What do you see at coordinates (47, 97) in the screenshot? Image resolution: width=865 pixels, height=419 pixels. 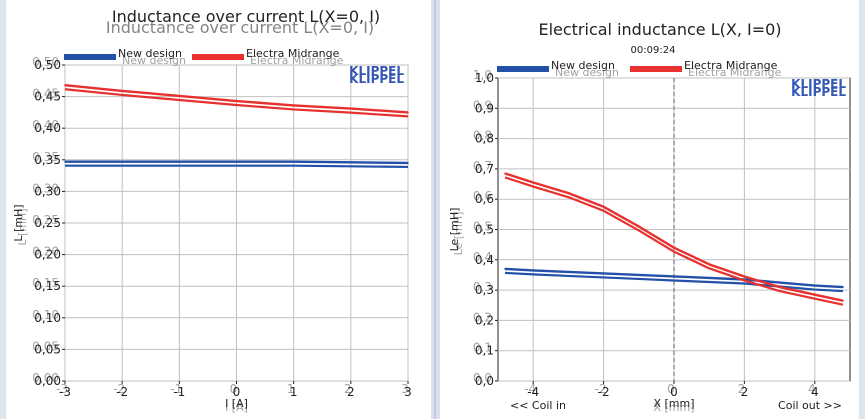 I see `y-tick-label: 0,45` at bounding box center [47, 97].